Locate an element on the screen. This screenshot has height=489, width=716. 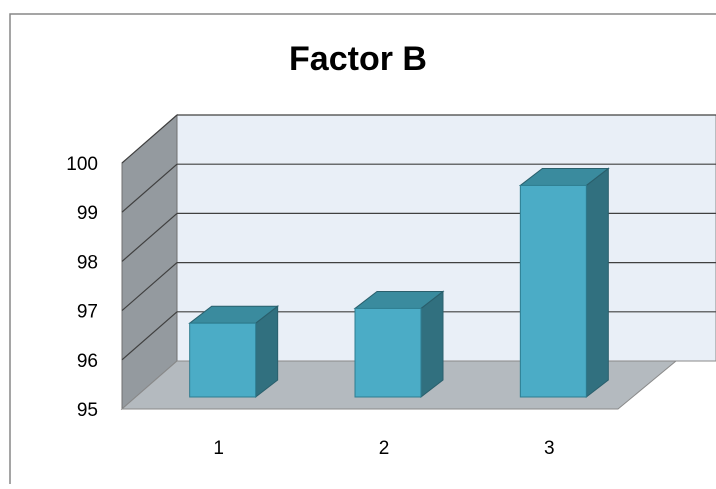
x-tick-label: 1 is located at coordinates (218, 448).